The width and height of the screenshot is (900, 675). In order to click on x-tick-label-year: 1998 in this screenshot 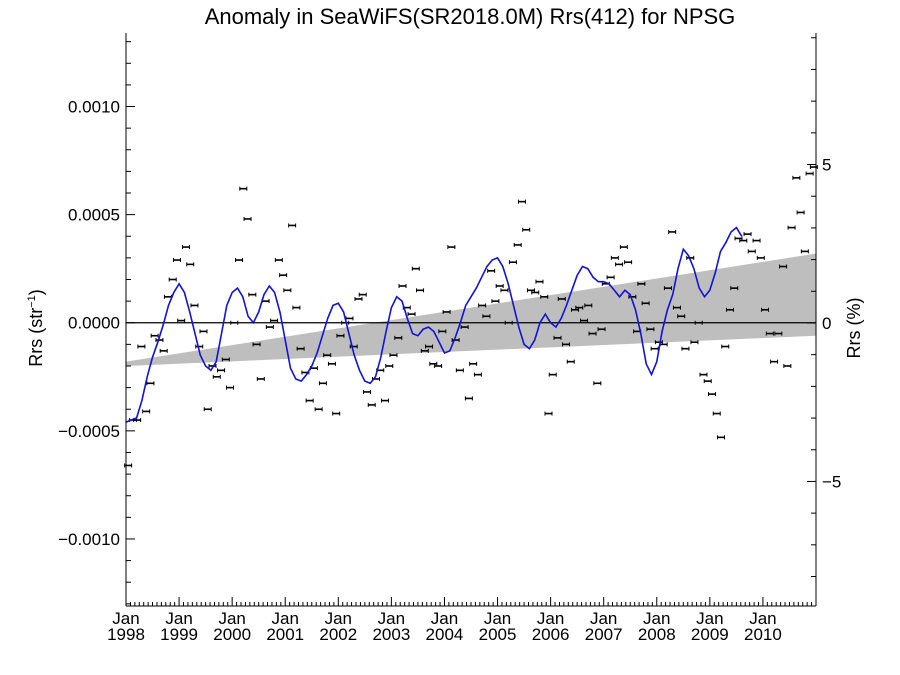, I will do `click(126, 634)`.